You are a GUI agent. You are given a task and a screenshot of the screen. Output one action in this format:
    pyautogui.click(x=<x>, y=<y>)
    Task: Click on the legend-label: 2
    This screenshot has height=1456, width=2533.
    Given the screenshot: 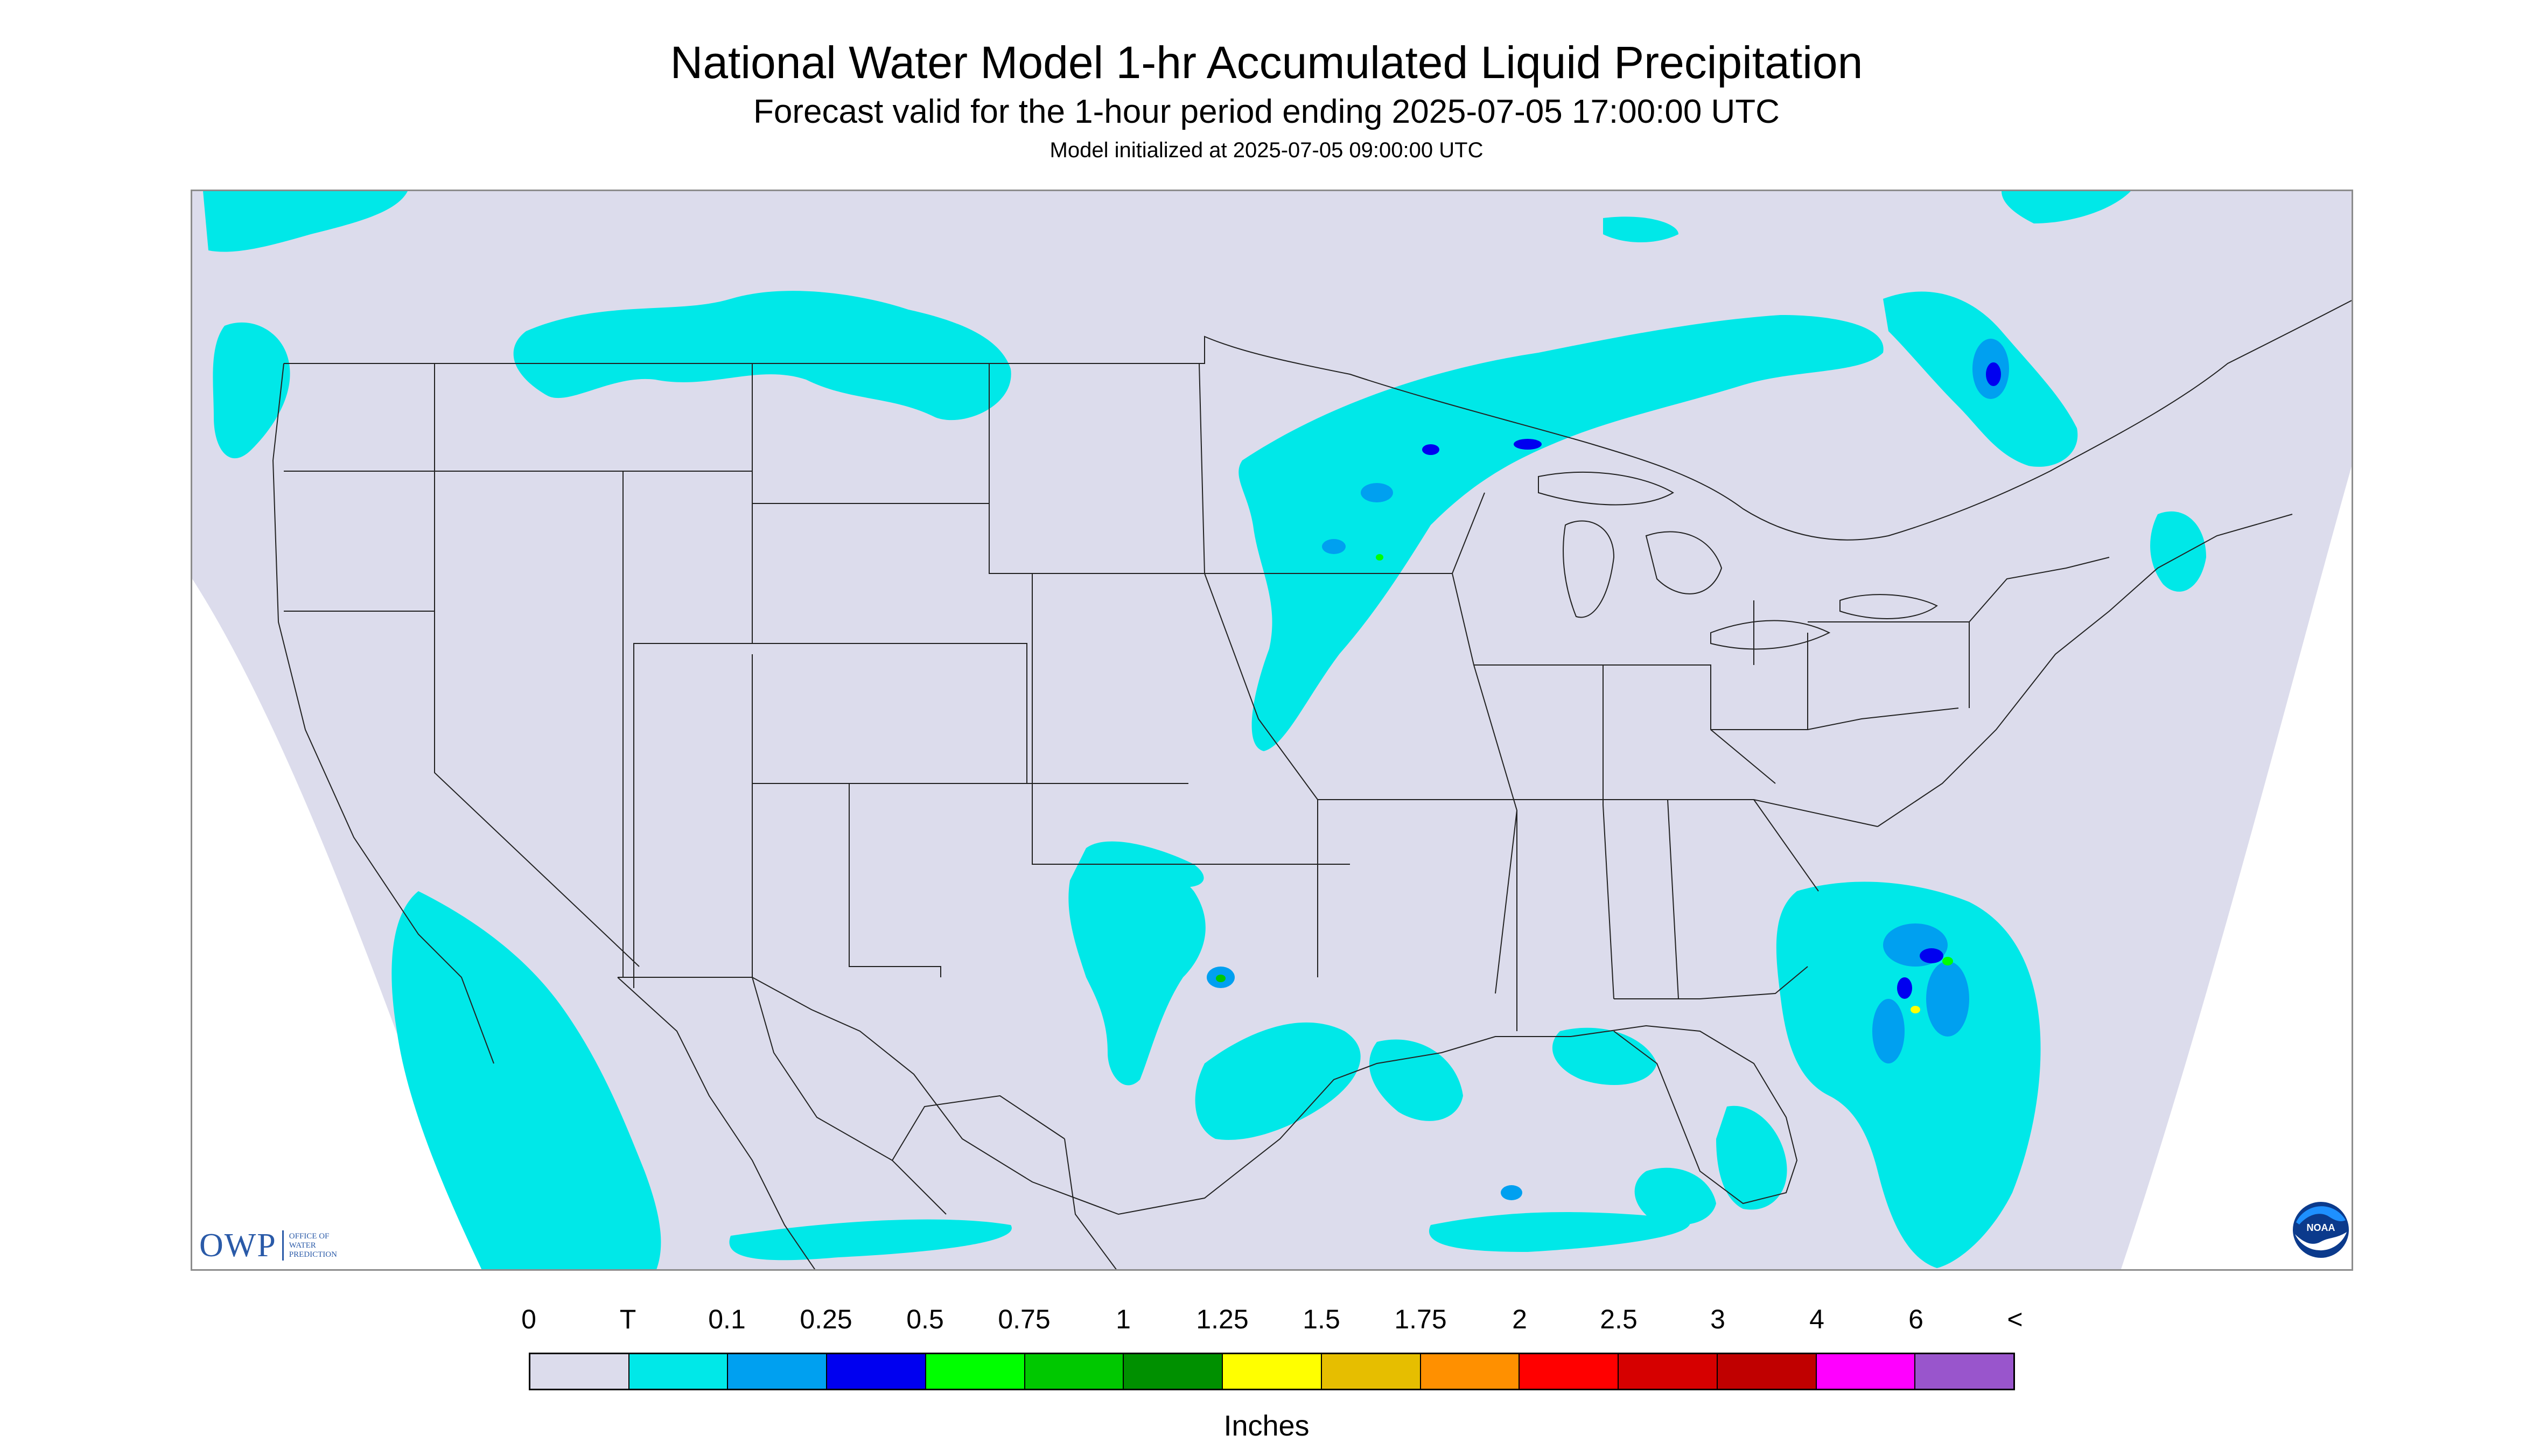 What is the action you would take?
    pyautogui.click(x=1519, y=1319)
    